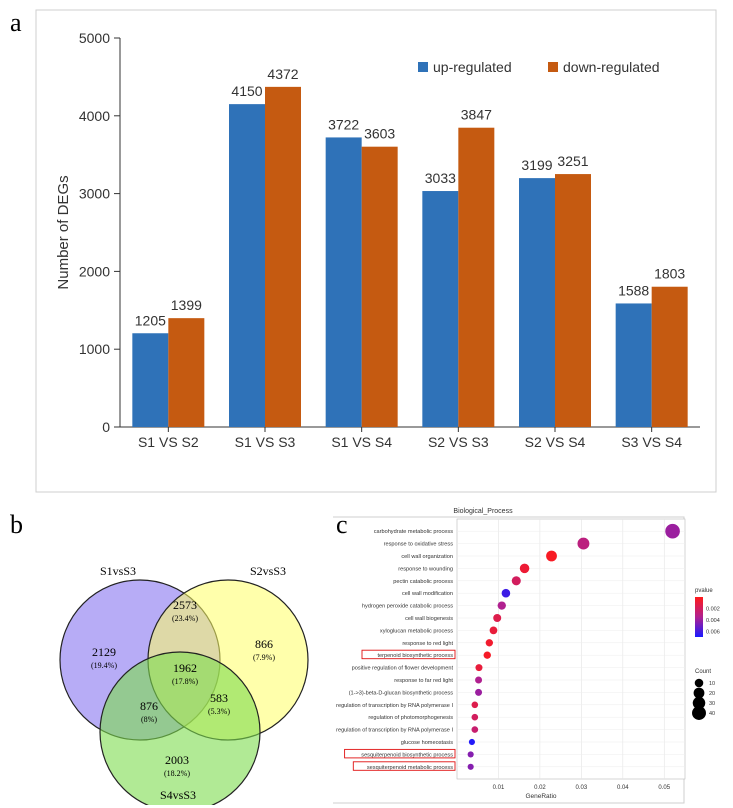 This screenshot has width=733, height=808. What do you see at coordinates (118, 571) in the screenshot?
I see `venn-set-label-s1: S1vsS3` at bounding box center [118, 571].